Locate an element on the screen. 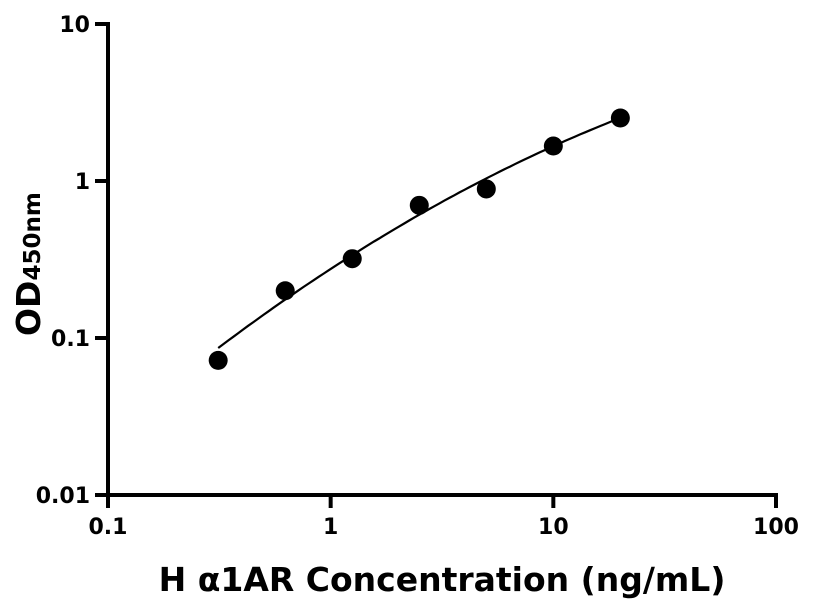  x-tick-label: 1 is located at coordinates (330, 527).